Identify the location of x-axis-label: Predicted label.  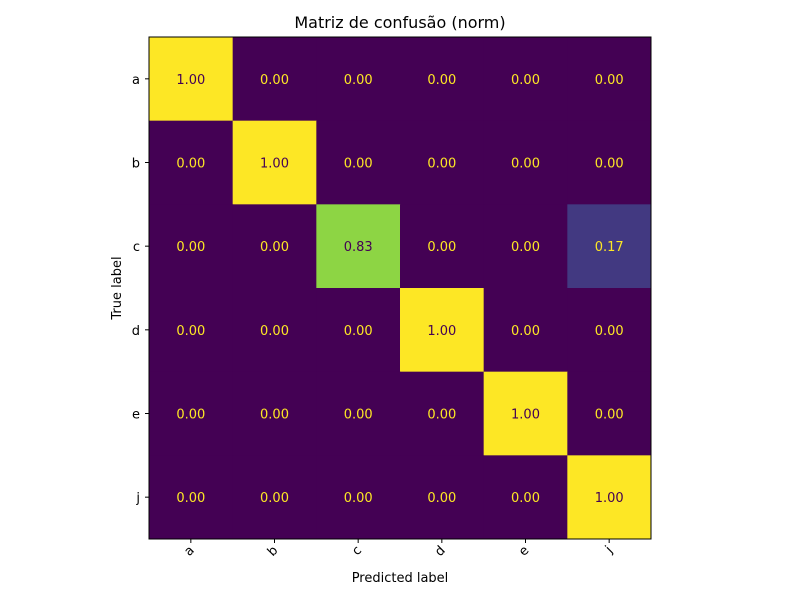
(400, 578).